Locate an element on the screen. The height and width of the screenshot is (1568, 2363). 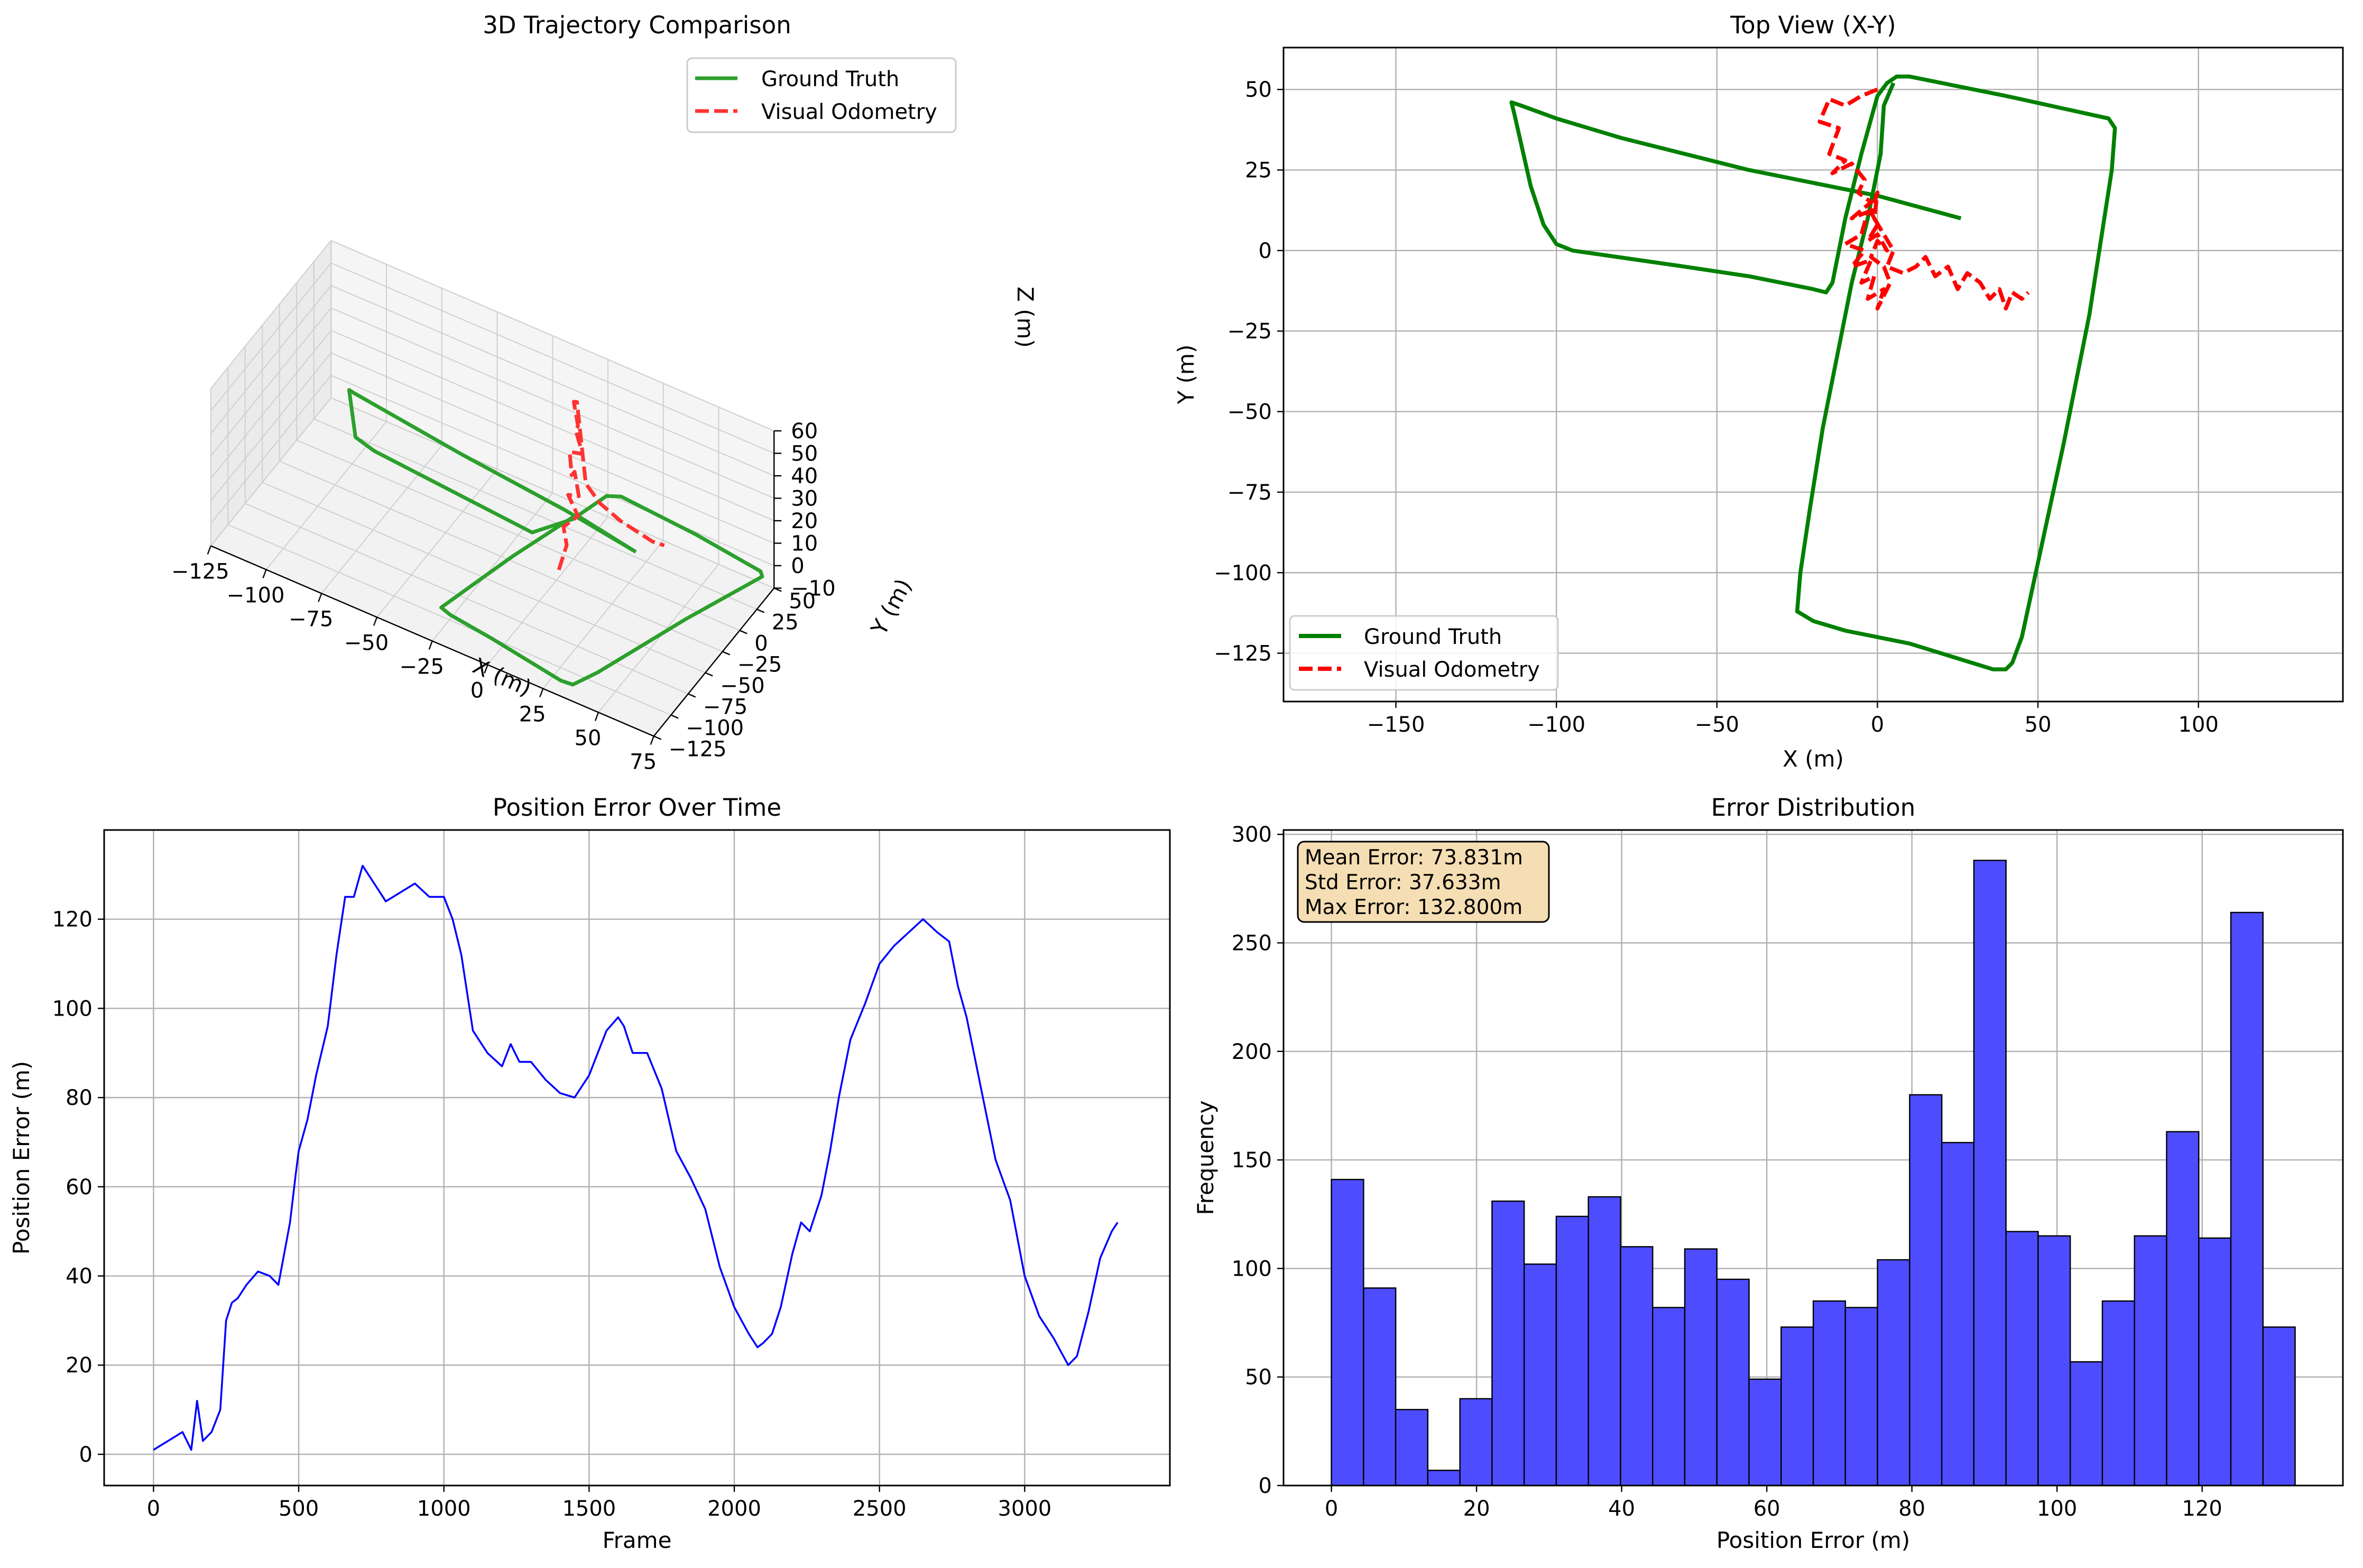
position-error-x-axis-label: Frame is located at coordinates (637, 1540).